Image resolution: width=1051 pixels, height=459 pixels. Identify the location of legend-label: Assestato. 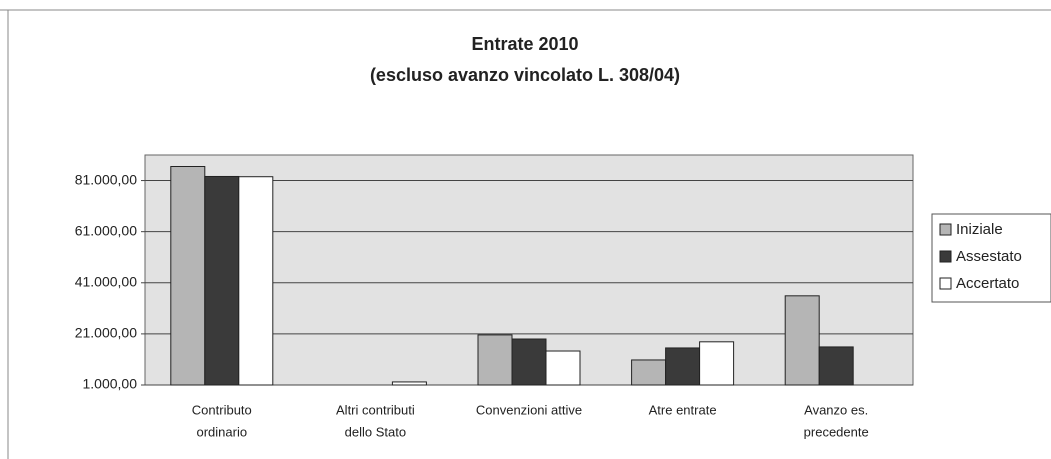
(989, 256).